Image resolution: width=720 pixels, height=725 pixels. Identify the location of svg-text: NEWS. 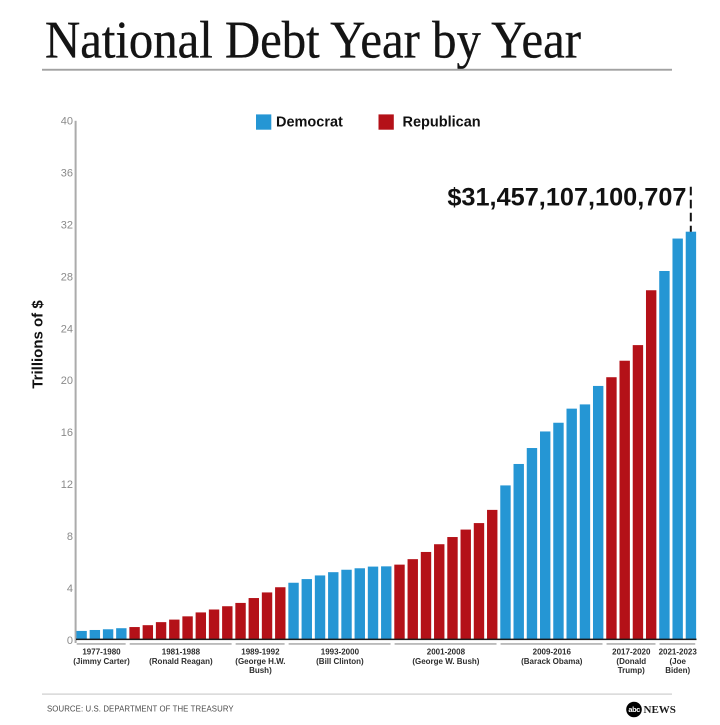
(660, 710).